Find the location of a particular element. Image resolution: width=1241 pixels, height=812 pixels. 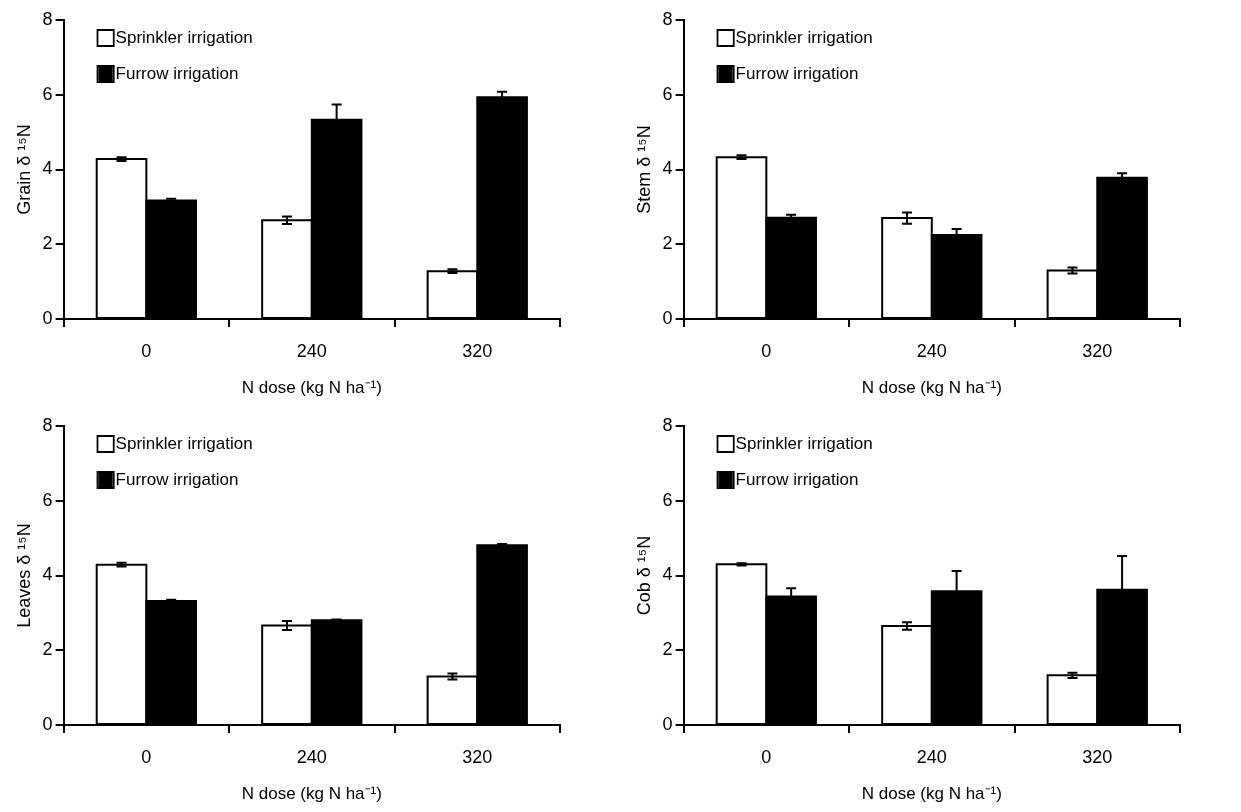

y-axis-title: Leaves δ ¹⁵N is located at coordinates (23, 575).